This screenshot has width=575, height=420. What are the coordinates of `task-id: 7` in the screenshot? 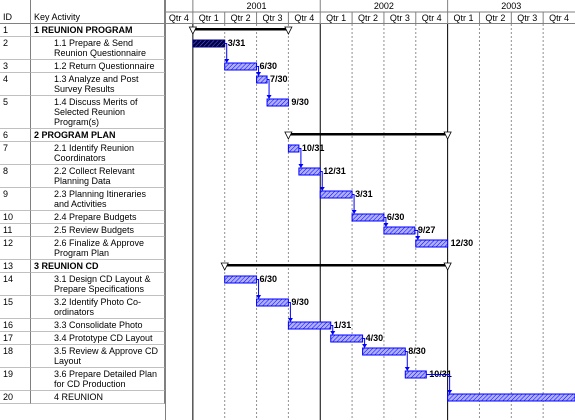 It's located at (15, 153).